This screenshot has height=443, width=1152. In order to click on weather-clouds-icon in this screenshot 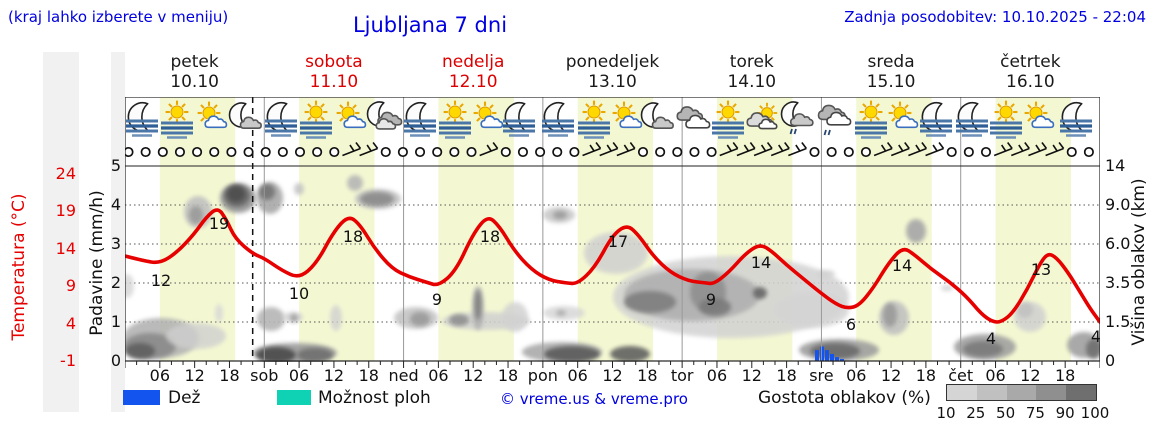, I will do `click(693, 117)`.